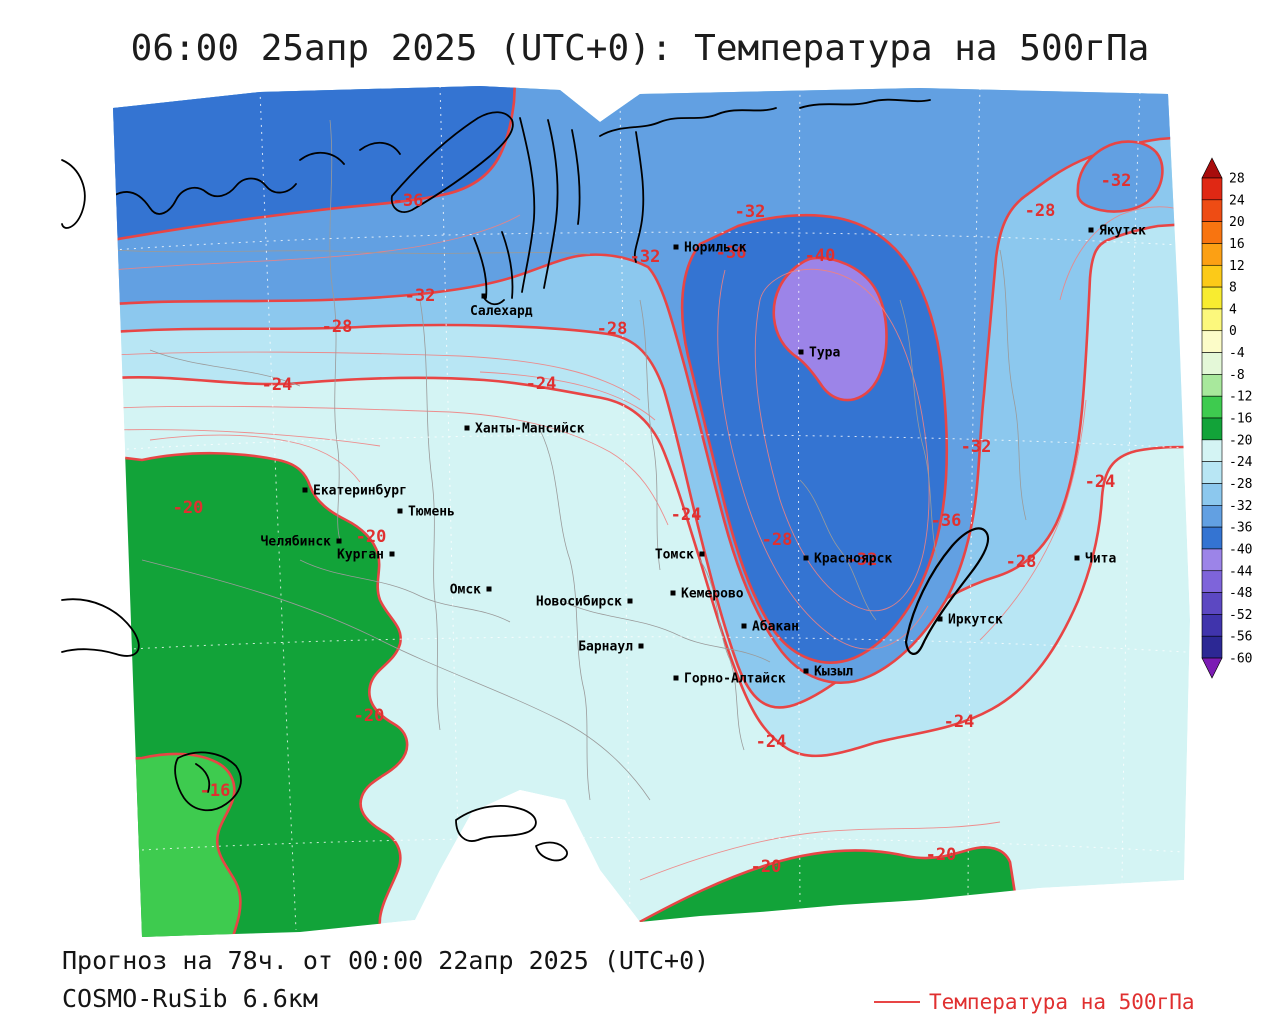 The image size is (1280, 1024). What do you see at coordinates (1240, 484) in the screenshot?
I see `colorbar-tick-label: -28` at bounding box center [1240, 484].